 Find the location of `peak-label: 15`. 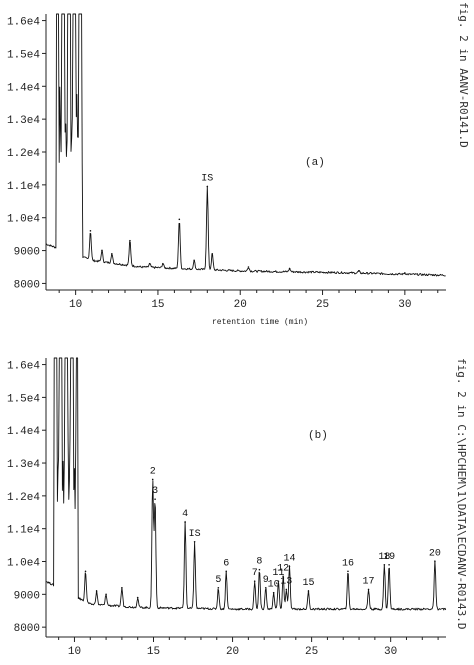

peak-label: 15 is located at coordinates (308, 583).